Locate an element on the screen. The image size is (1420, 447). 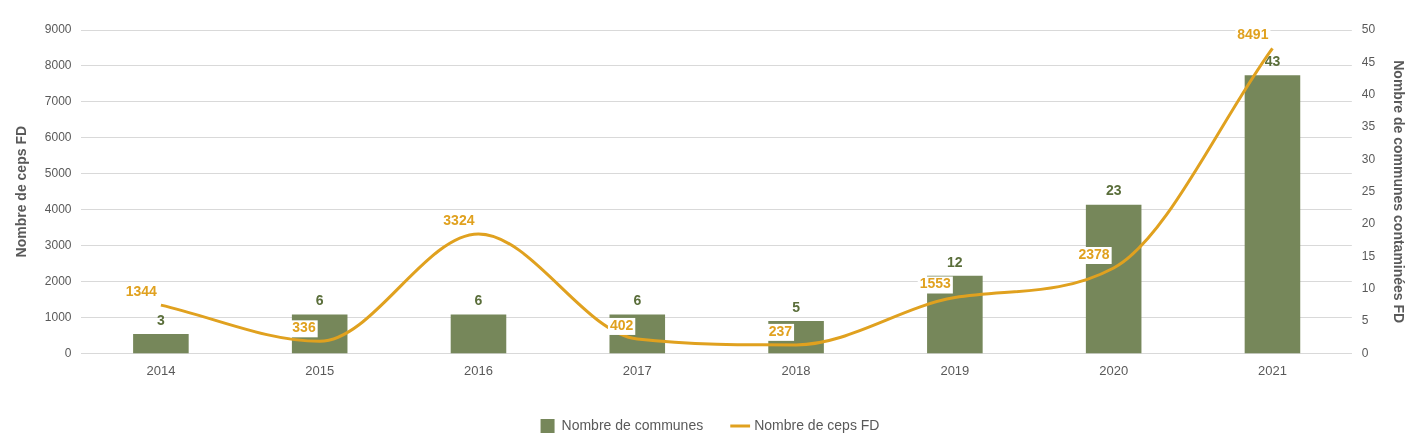
y-tick-label: 6000 is located at coordinates (58, 137).